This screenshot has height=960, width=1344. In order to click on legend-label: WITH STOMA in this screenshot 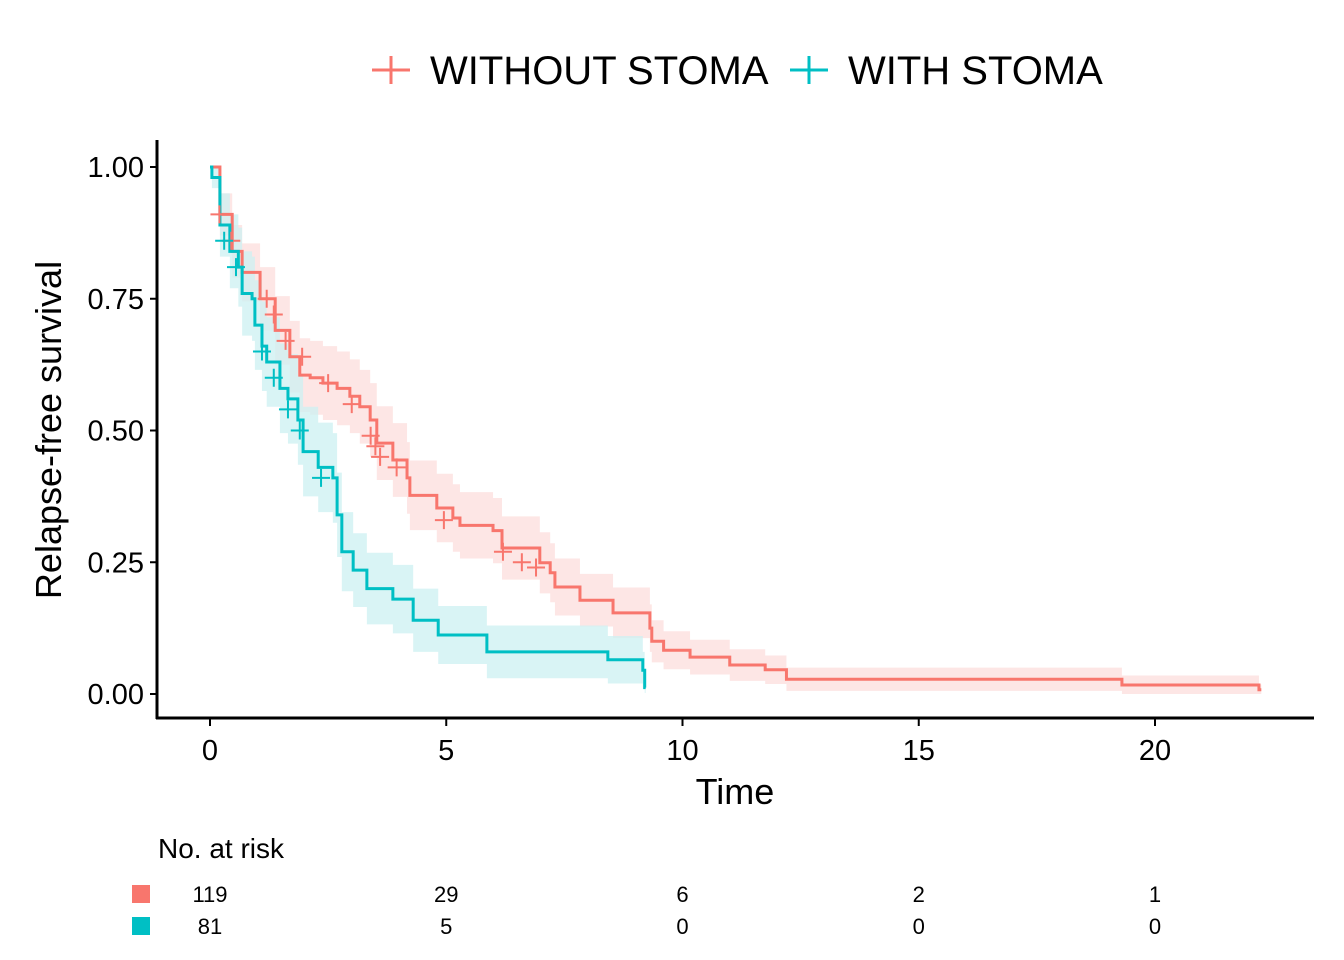, I will do `click(975, 71)`.